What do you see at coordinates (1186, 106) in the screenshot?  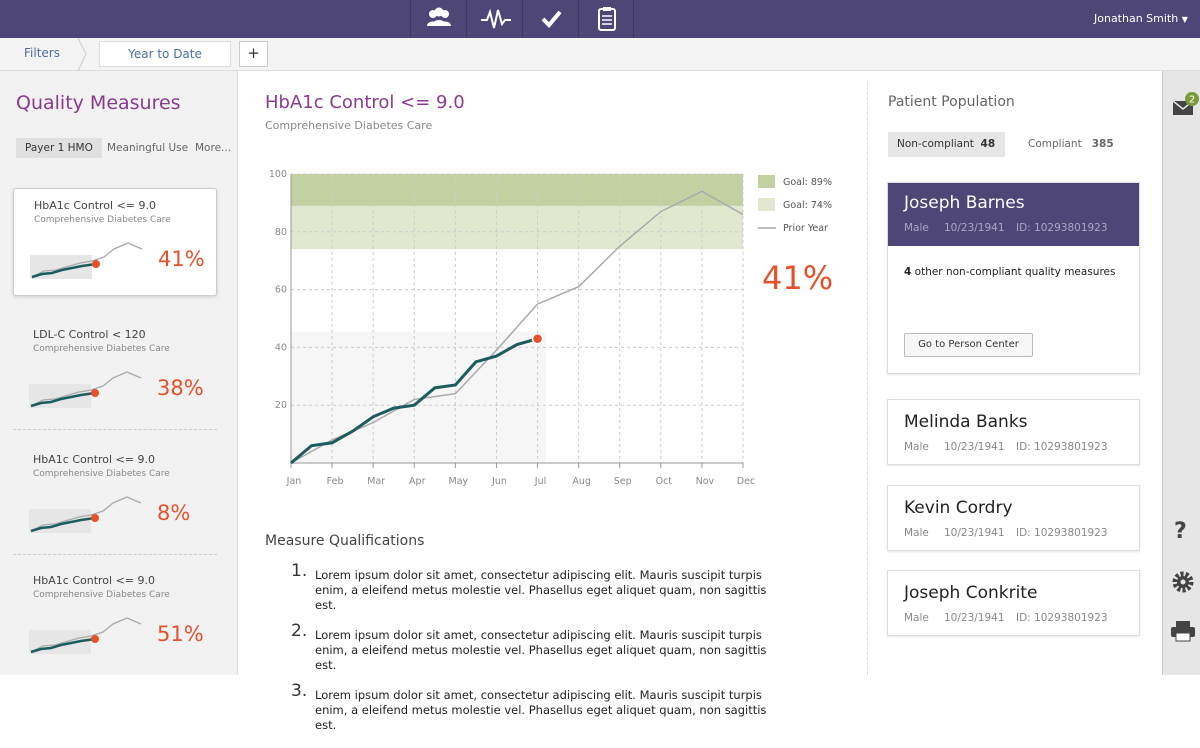 I see `mail-button: 2` at bounding box center [1186, 106].